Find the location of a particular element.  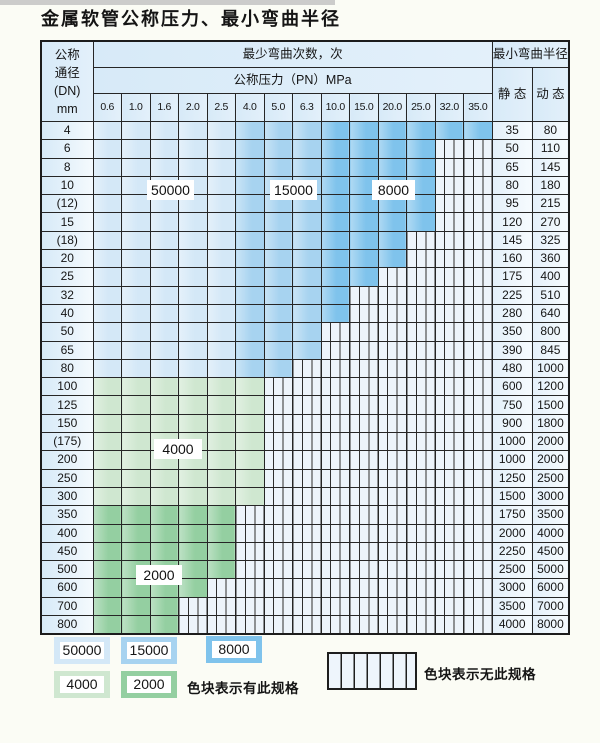

dn-cell: 250 is located at coordinates (67, 478).